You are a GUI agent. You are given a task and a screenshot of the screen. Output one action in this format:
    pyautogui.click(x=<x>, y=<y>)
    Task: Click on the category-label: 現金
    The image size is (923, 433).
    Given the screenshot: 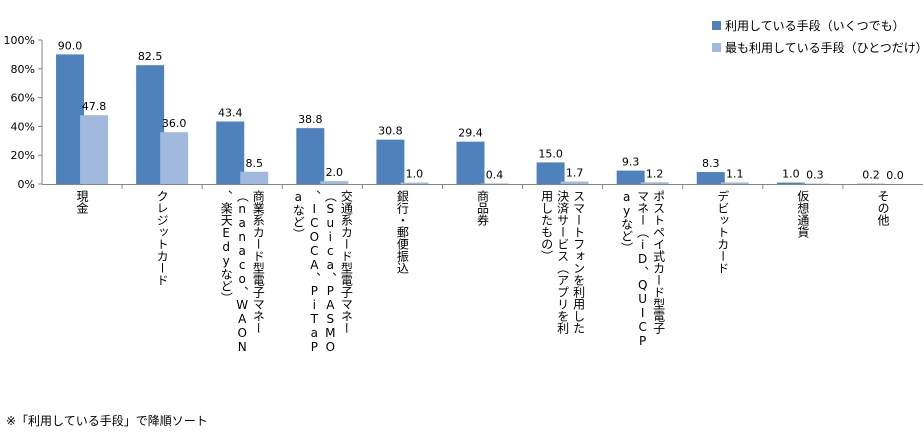 What is the action you would take?
    pyautogui.click(x=82, y=202)
    